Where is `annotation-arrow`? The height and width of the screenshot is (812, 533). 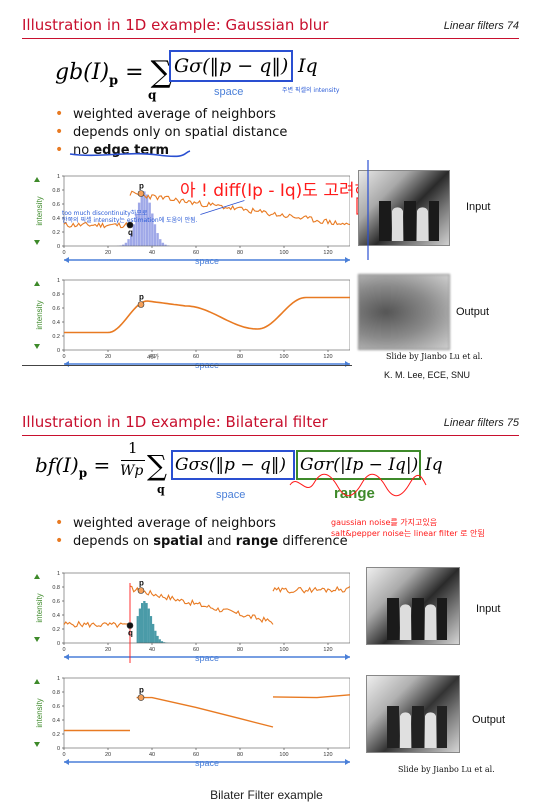 annotation-arrow is located at coordinates (222, 207).